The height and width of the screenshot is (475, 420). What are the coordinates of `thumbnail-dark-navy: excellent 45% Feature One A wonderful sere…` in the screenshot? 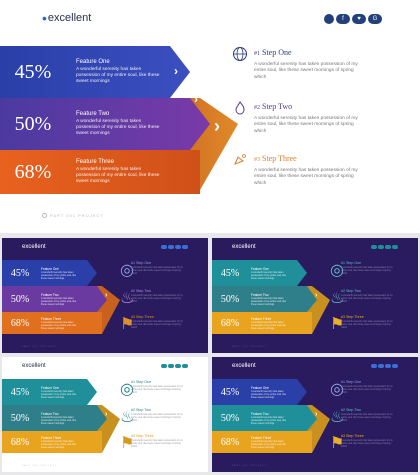 It's located at (315, 414).